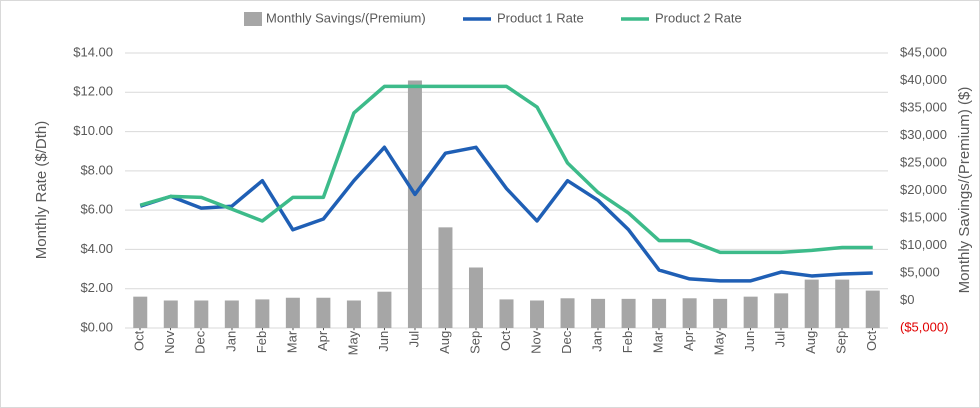 Image resolution: width=980 pixels, height=408 pixels. What do you see at coordinates (924, 326) in the screenshot?
I see `y2-tick-label: ($5,000)` at bounding box center [924, 326].